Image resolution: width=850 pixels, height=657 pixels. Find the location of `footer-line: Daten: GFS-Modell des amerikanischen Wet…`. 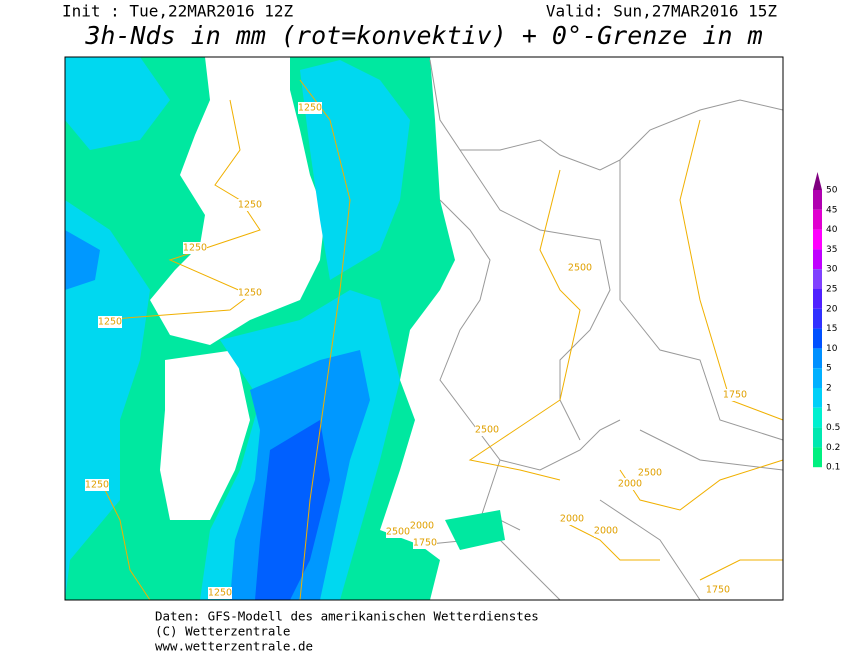

footer-line: Daten: GFS-Modell des amerikanischen Wet… is located at coordinates (347, 616).